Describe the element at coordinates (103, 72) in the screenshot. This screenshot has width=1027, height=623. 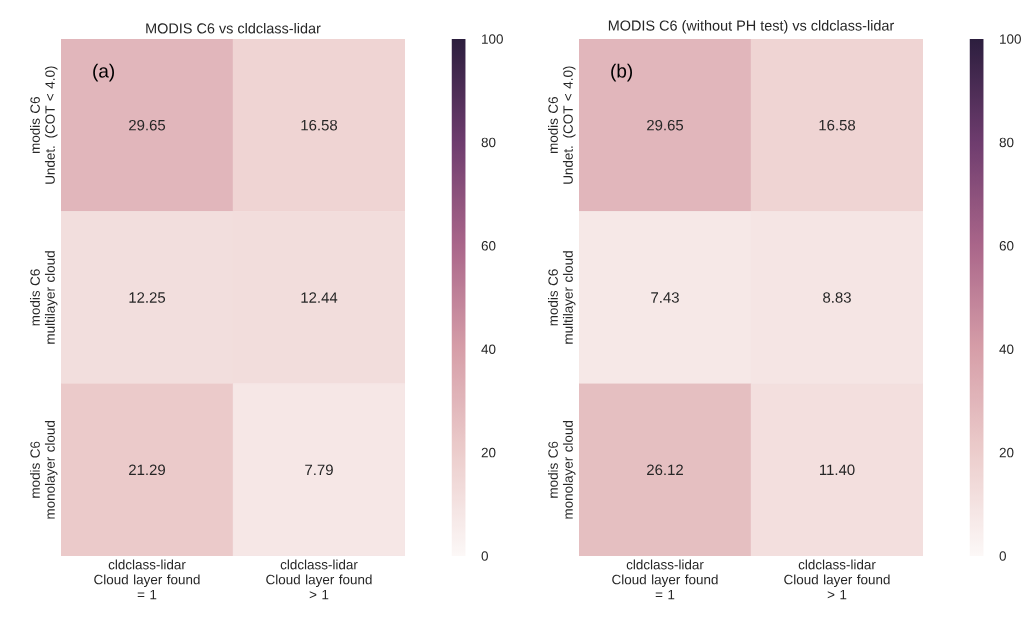
I see `annotation: (a)` at that location.